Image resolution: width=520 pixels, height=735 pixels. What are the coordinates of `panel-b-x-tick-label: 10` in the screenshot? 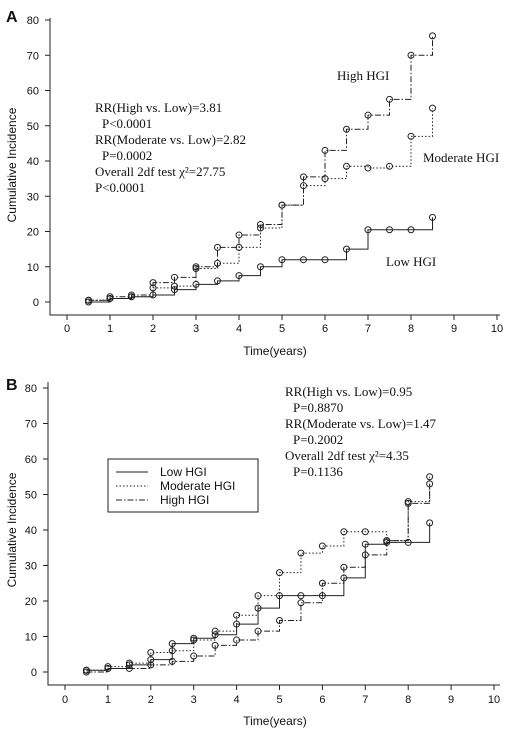 It's located at (494, 700).